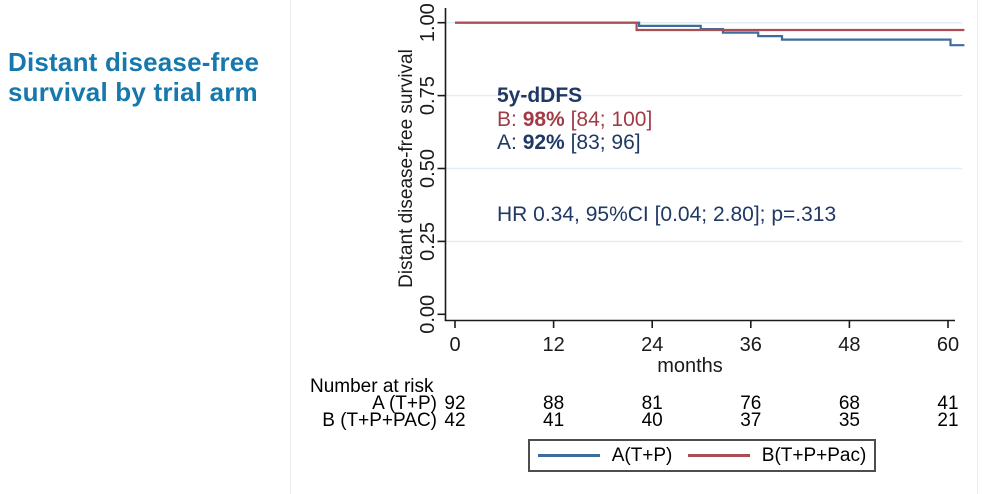  What do you see at coordinates (849, 403) in the screenshot?
I see `risk-count: 68` at bounding box center [849, 403].